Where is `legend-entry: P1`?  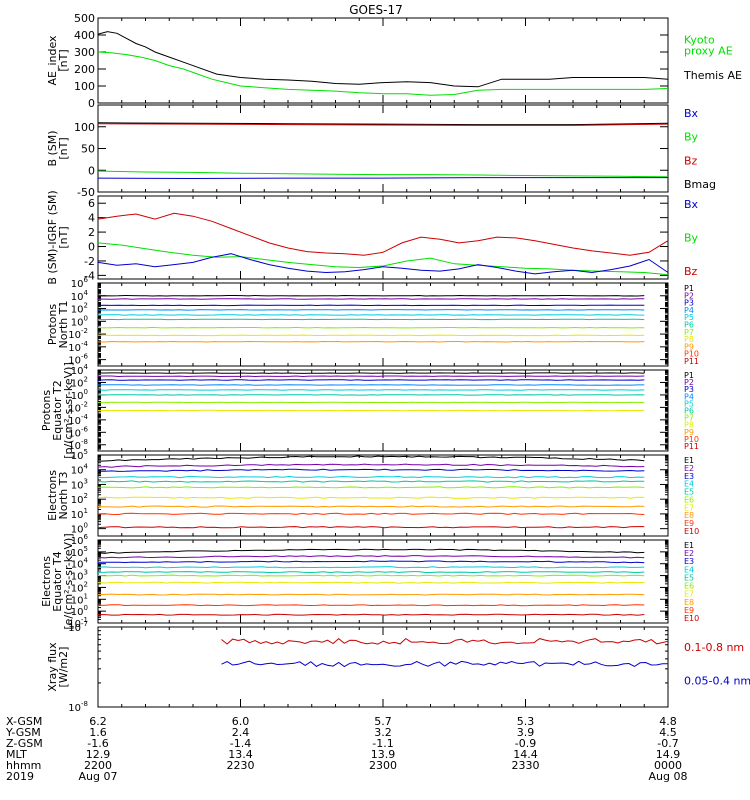 legend-entry: P1 is located at coordinates (689, 375).